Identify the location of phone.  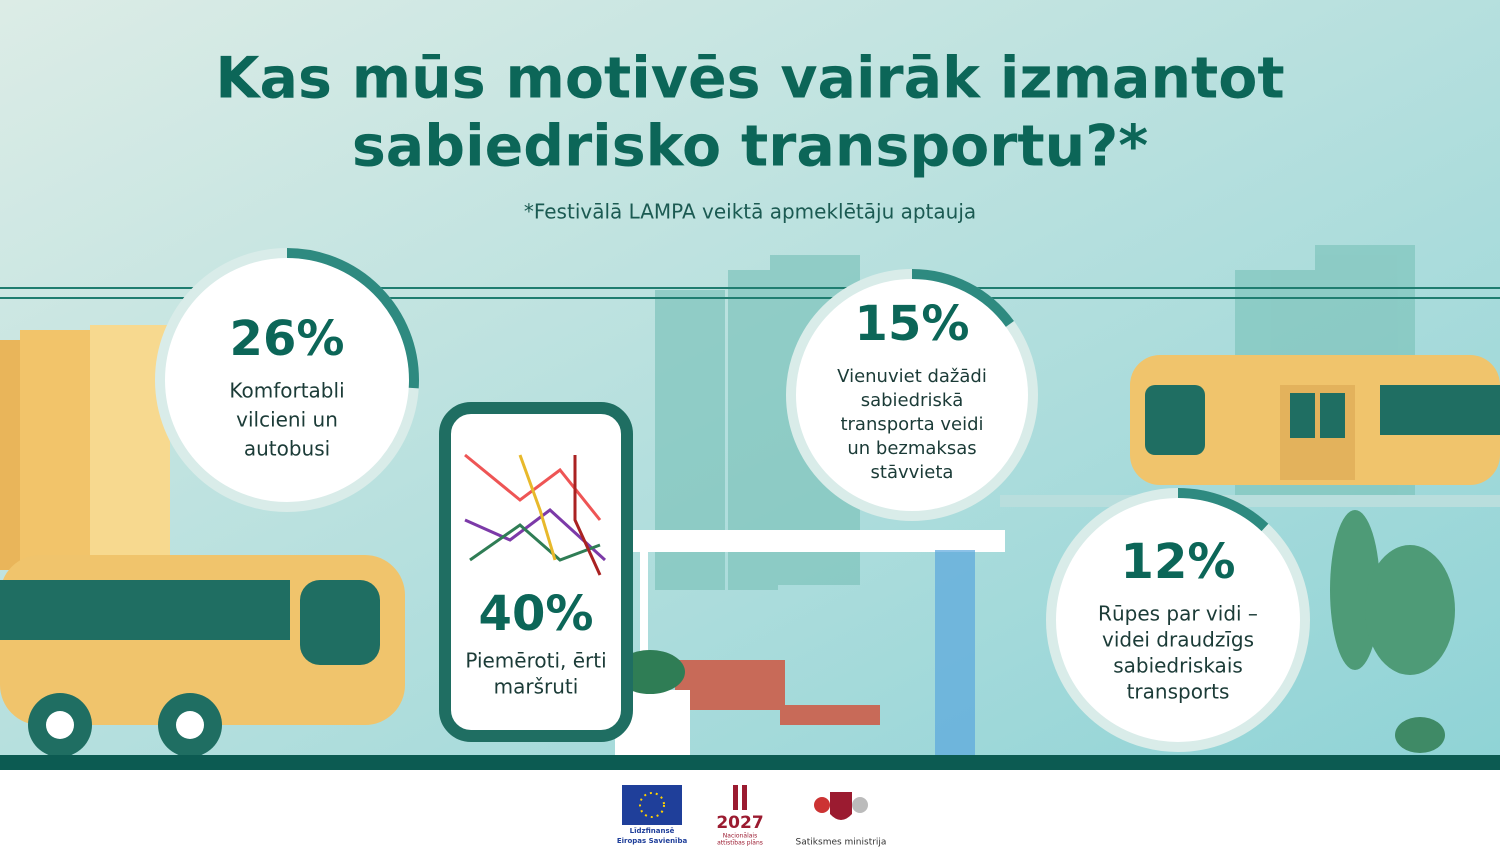
(536, 572).